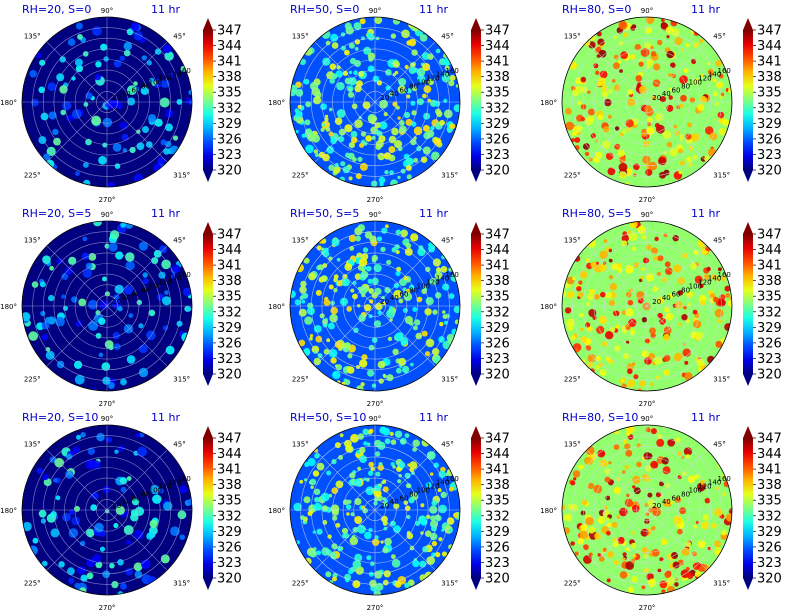  I want to click on radial-tick-label: 140, so click(442, 75).